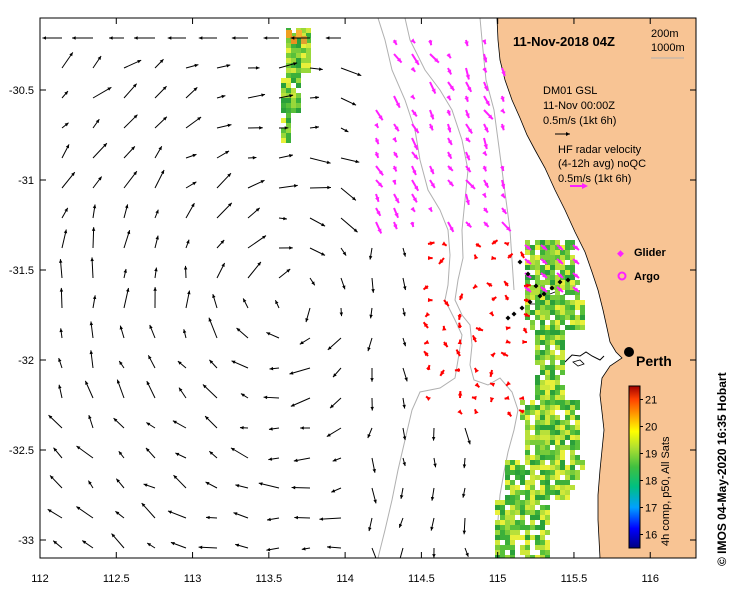 The image size is (739, 592). Describe the element at coordinates (668, 48) in the screenshot. I see `depth-legend-1000m: 1000m` at that location.